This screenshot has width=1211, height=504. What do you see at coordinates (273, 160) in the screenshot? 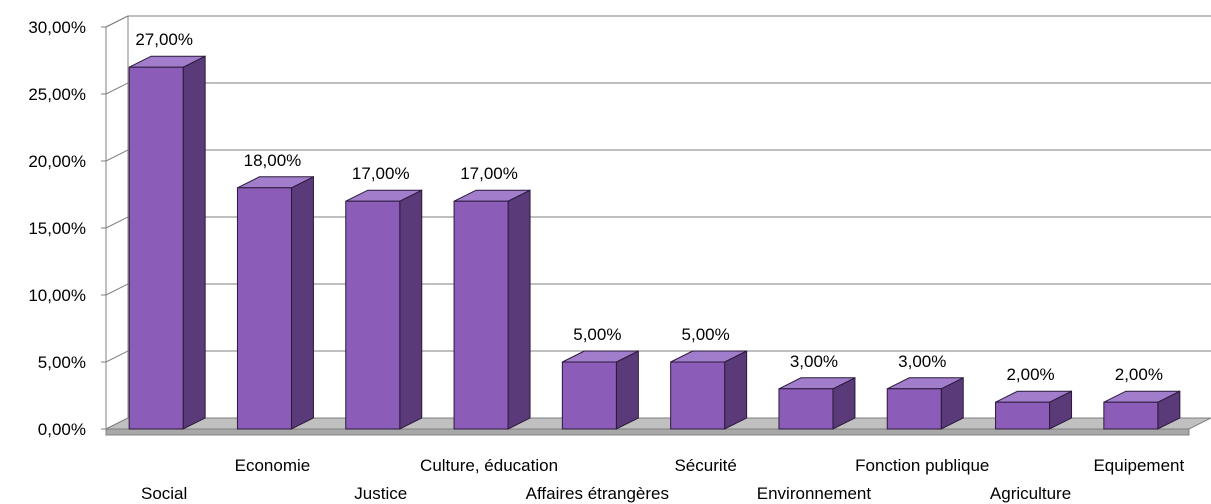
I see `bar-value-label: 18,00%` at bounding box center [273, 160].